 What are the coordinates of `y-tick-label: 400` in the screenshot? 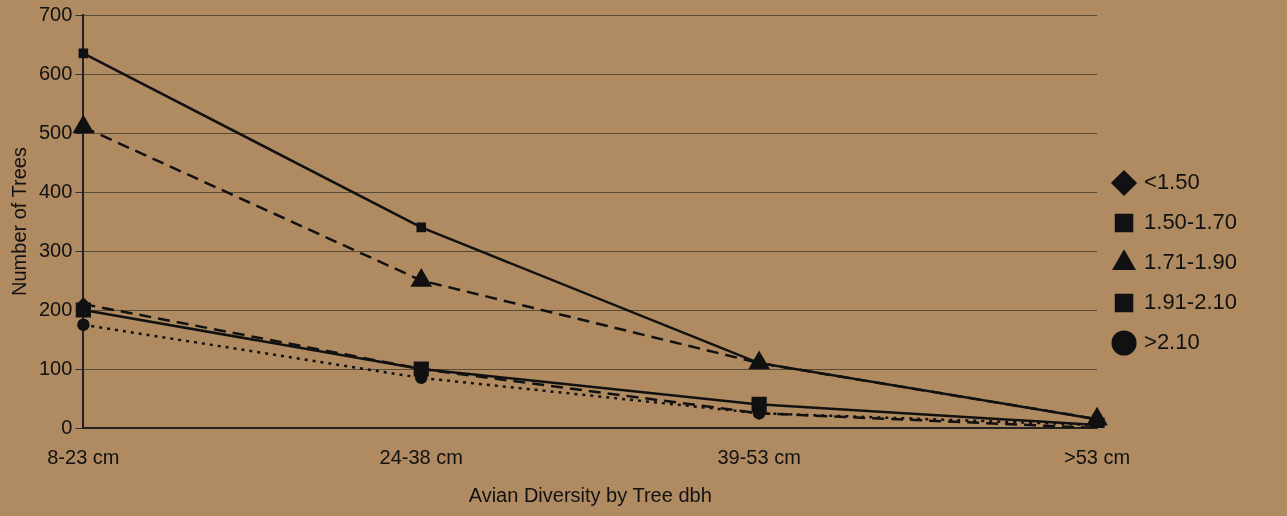 It's located at (55, 190).